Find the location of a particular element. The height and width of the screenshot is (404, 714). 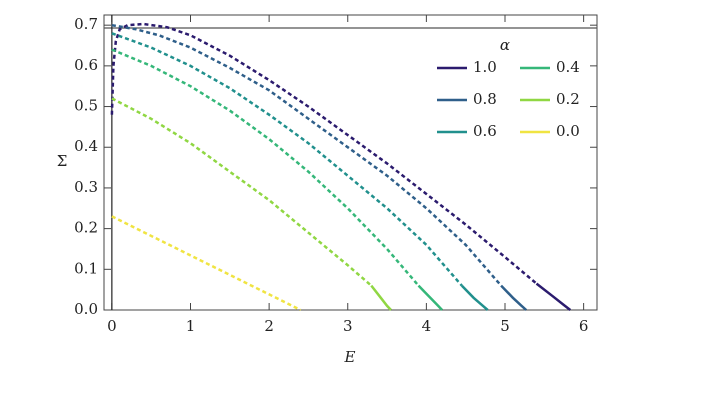

x-tick-label: 3 is located at coordinates (348, 326).